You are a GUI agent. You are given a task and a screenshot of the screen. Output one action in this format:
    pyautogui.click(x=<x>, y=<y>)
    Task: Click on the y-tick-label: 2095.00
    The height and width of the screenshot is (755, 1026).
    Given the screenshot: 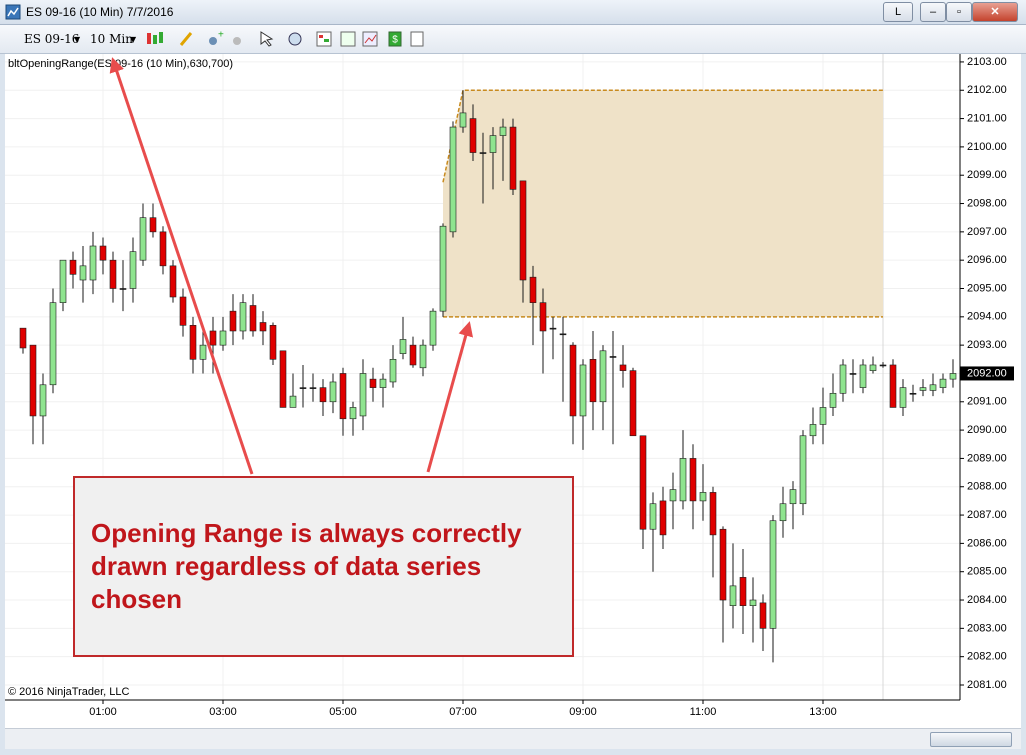 What is the action you would take?
    pyautogui.click(x=987, y=288)
    